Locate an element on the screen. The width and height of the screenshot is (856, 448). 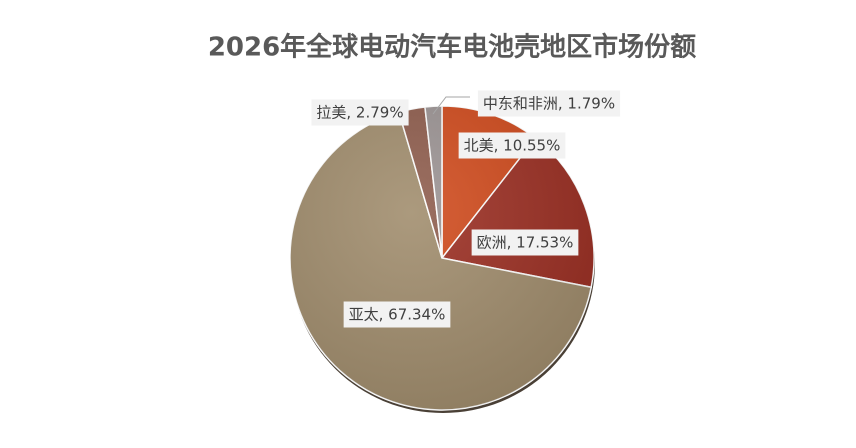
data-label-text: 欧洲, 17.53% is located at coordinates (525, 243).